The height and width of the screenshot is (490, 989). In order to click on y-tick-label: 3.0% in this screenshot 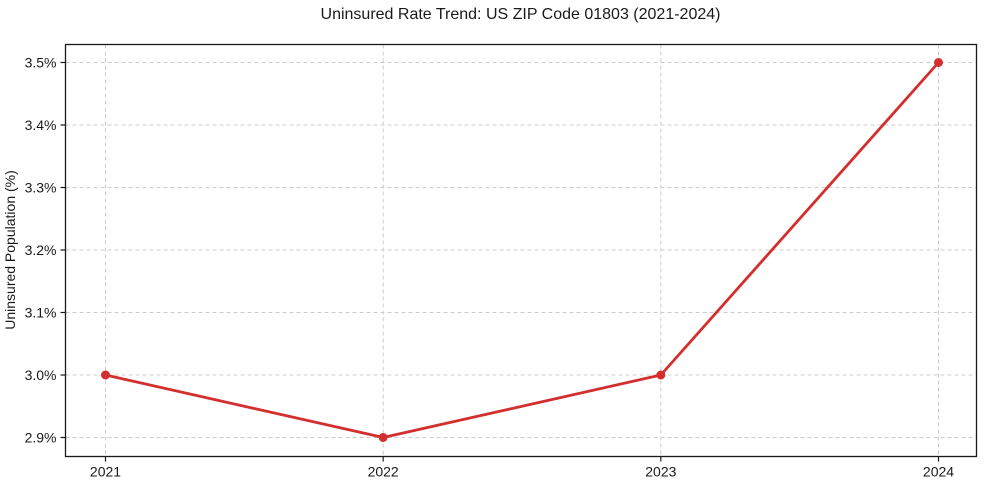, I will do `click(41, 375)`.